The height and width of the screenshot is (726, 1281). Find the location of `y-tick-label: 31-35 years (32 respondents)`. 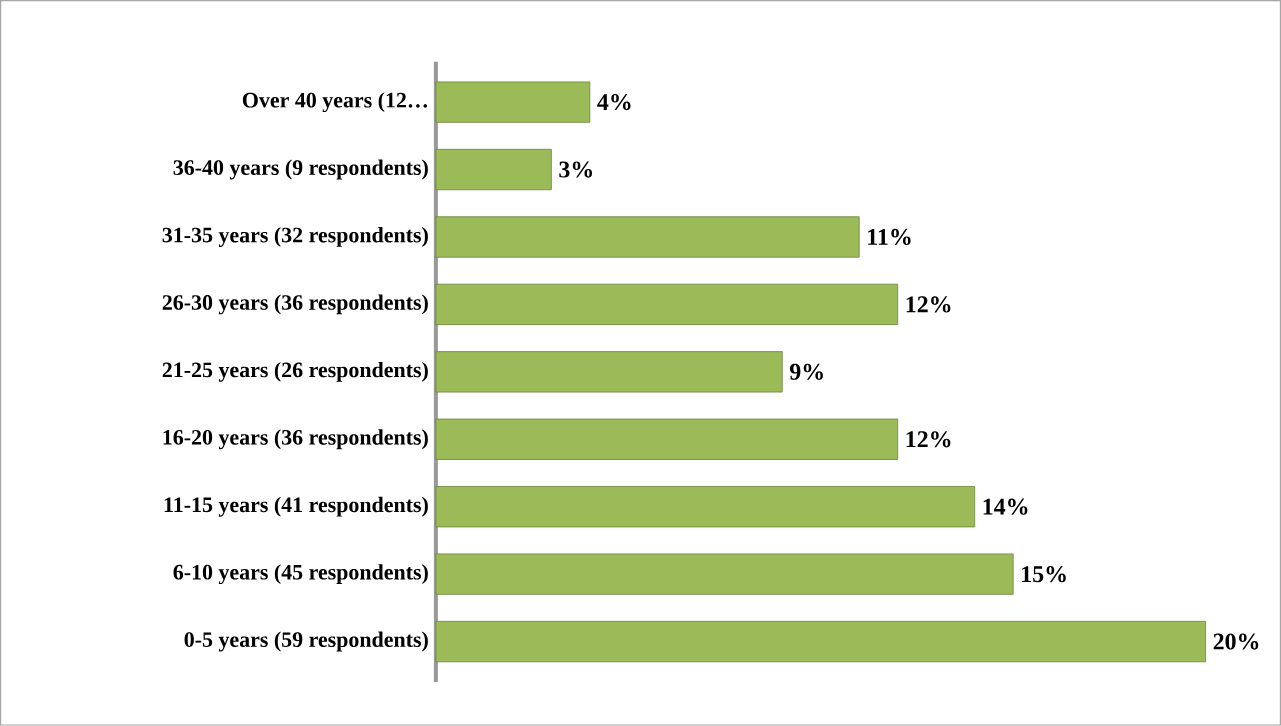

y-tick-label: 31-35 years (32 respondents) is located at coordinates (295, 237).